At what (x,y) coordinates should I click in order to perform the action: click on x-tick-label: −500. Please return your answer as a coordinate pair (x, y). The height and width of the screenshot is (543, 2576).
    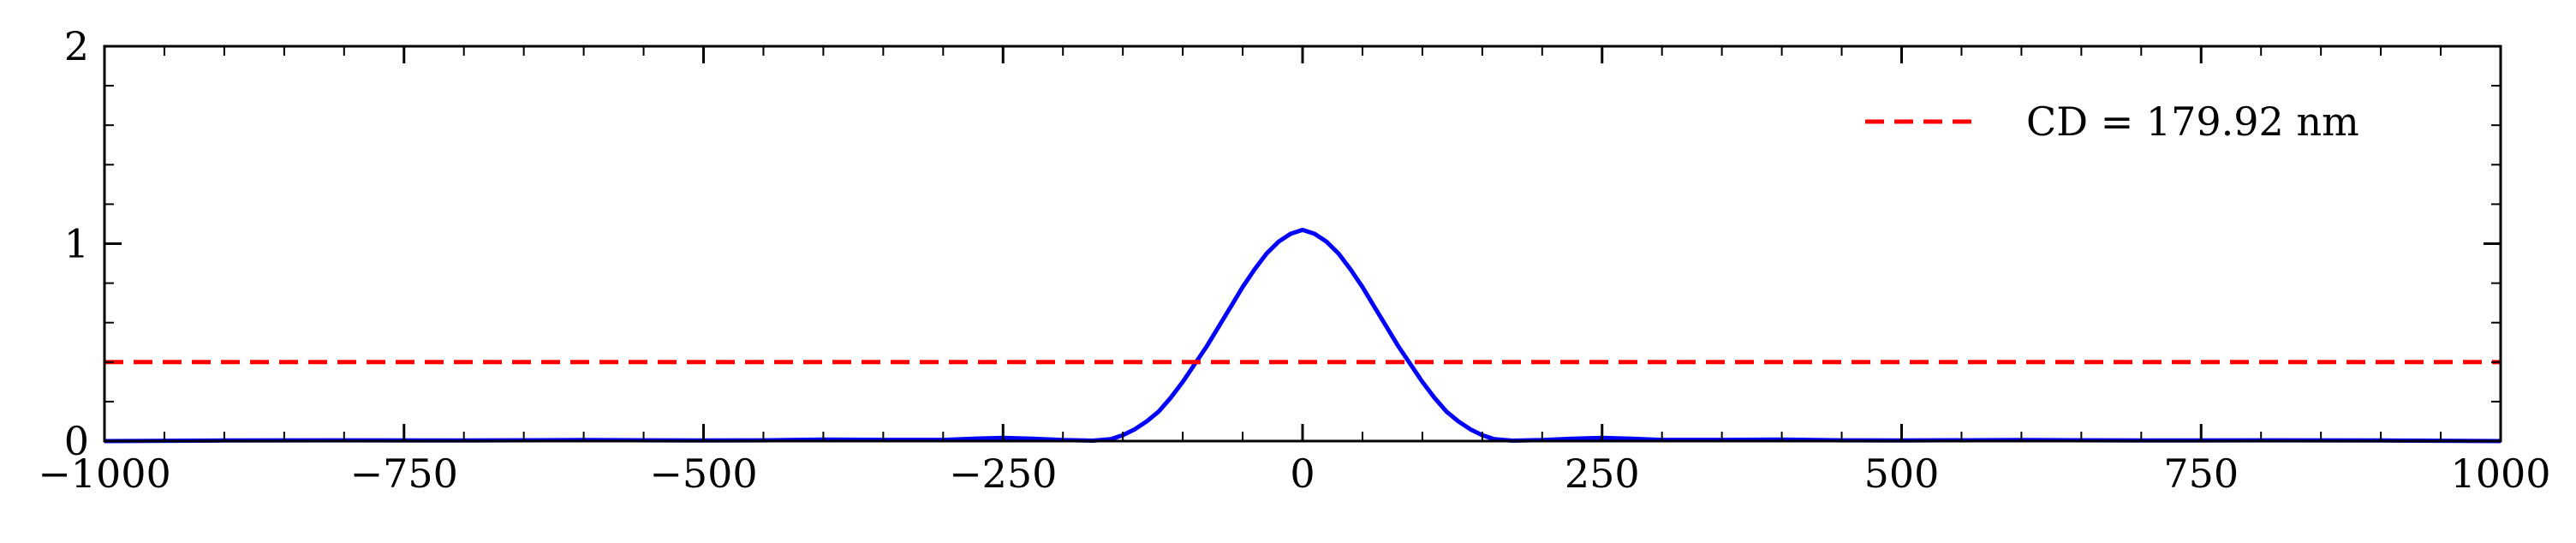
    Looking at the image, I should click on (703, 474).